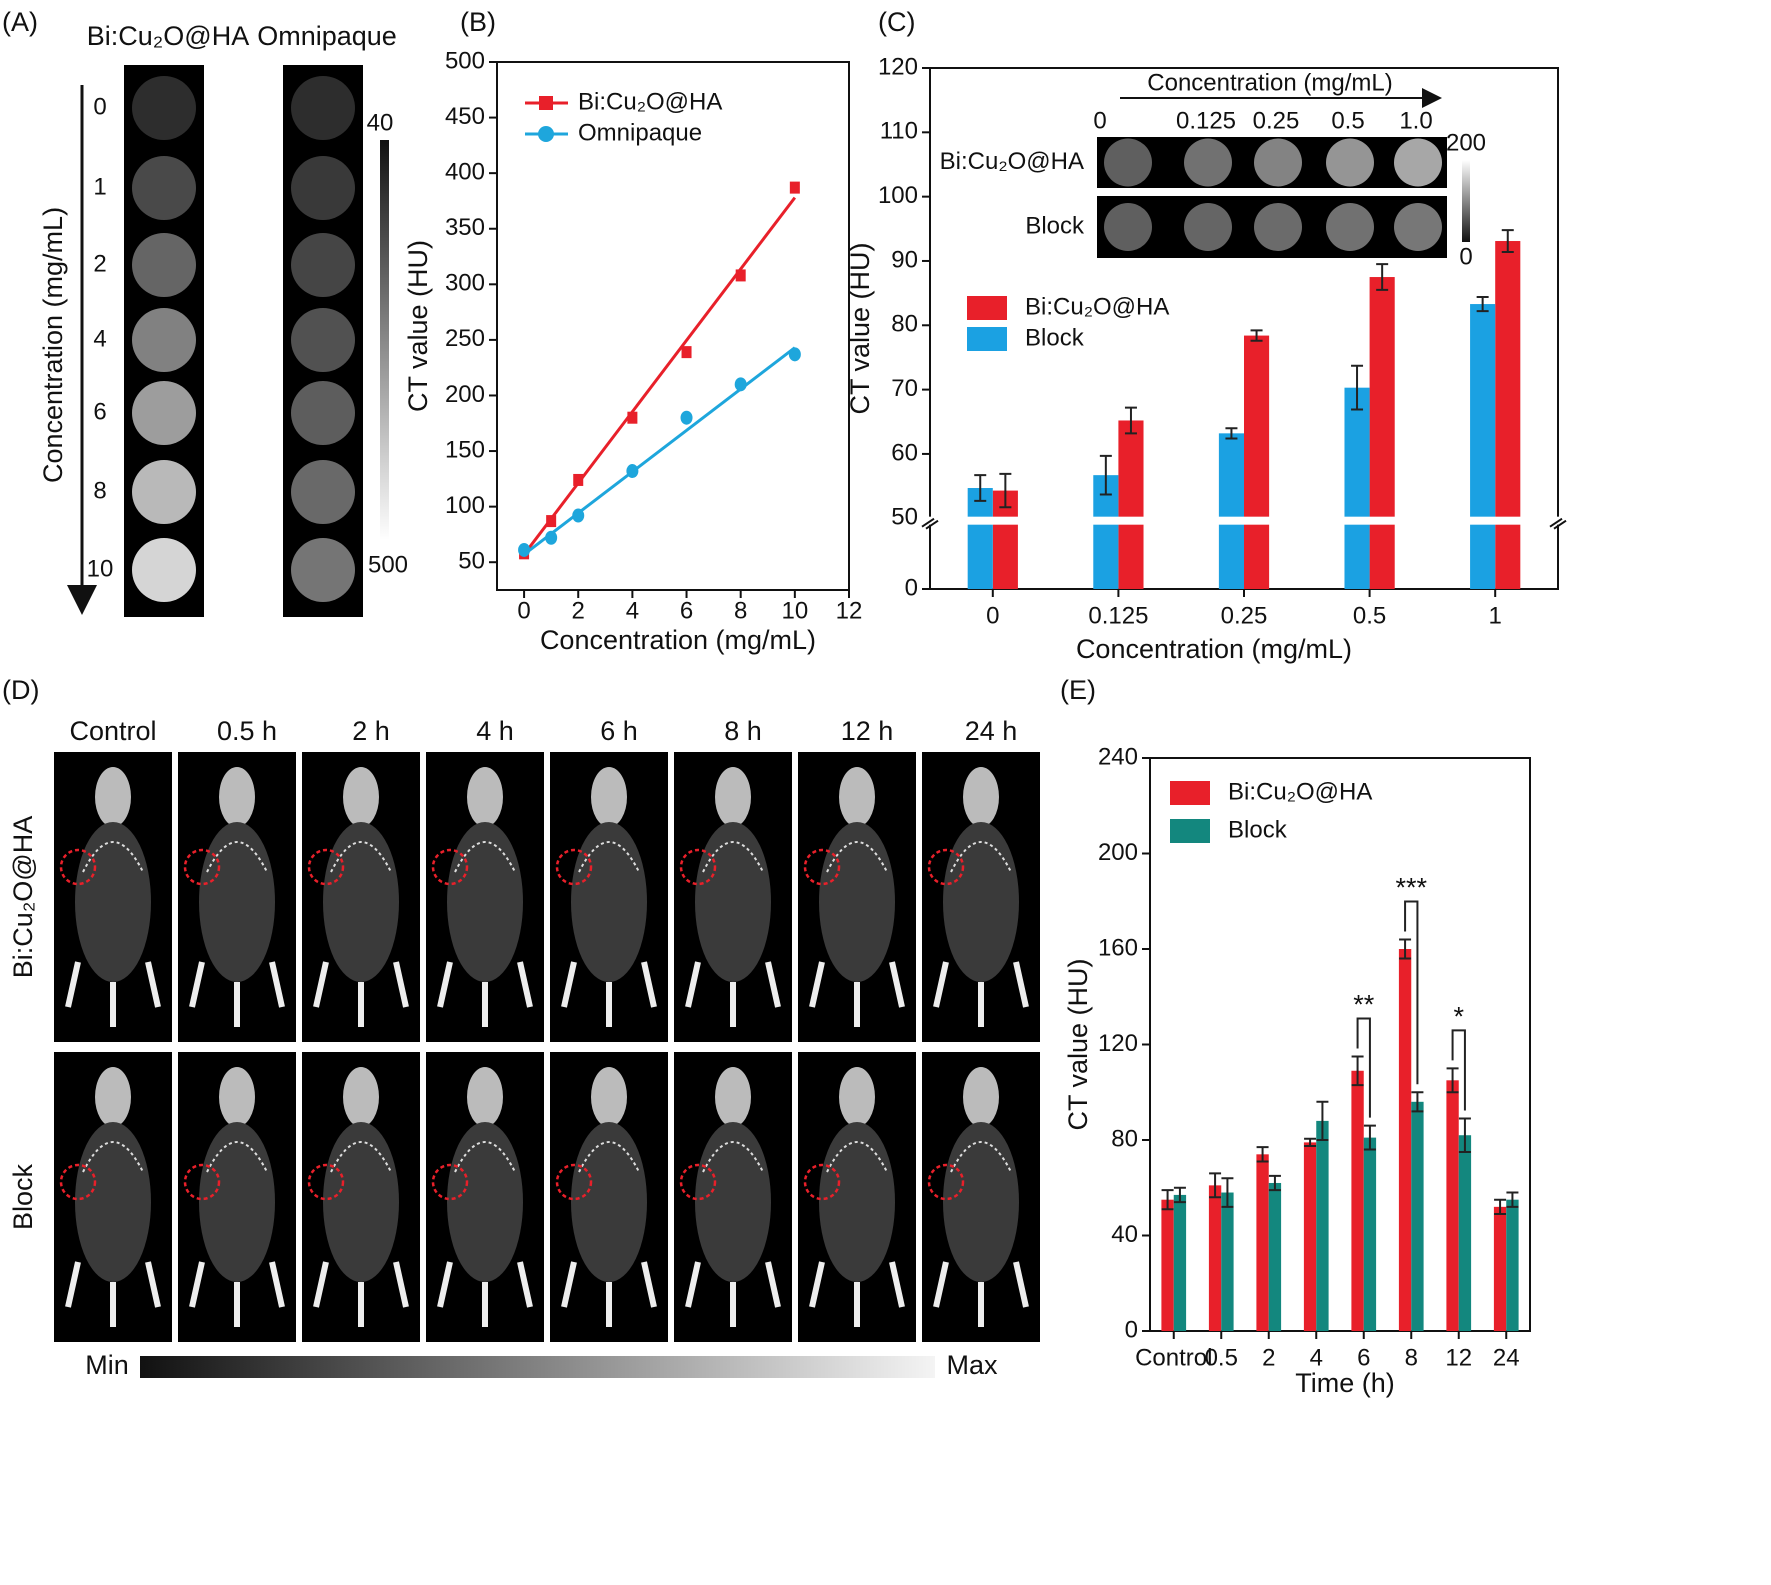  What do you see at coordinates (899, 131) in the screenshot?
I see `y-tick-label: 110` at bounding box center [899, 131].